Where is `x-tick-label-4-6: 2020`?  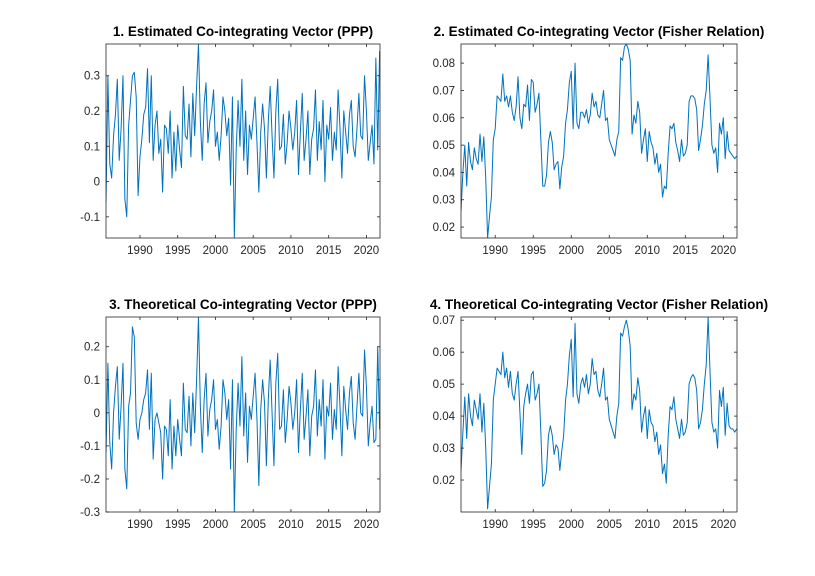 x-tick-label-4-6: 2020 is located at coordinates (724, 525).